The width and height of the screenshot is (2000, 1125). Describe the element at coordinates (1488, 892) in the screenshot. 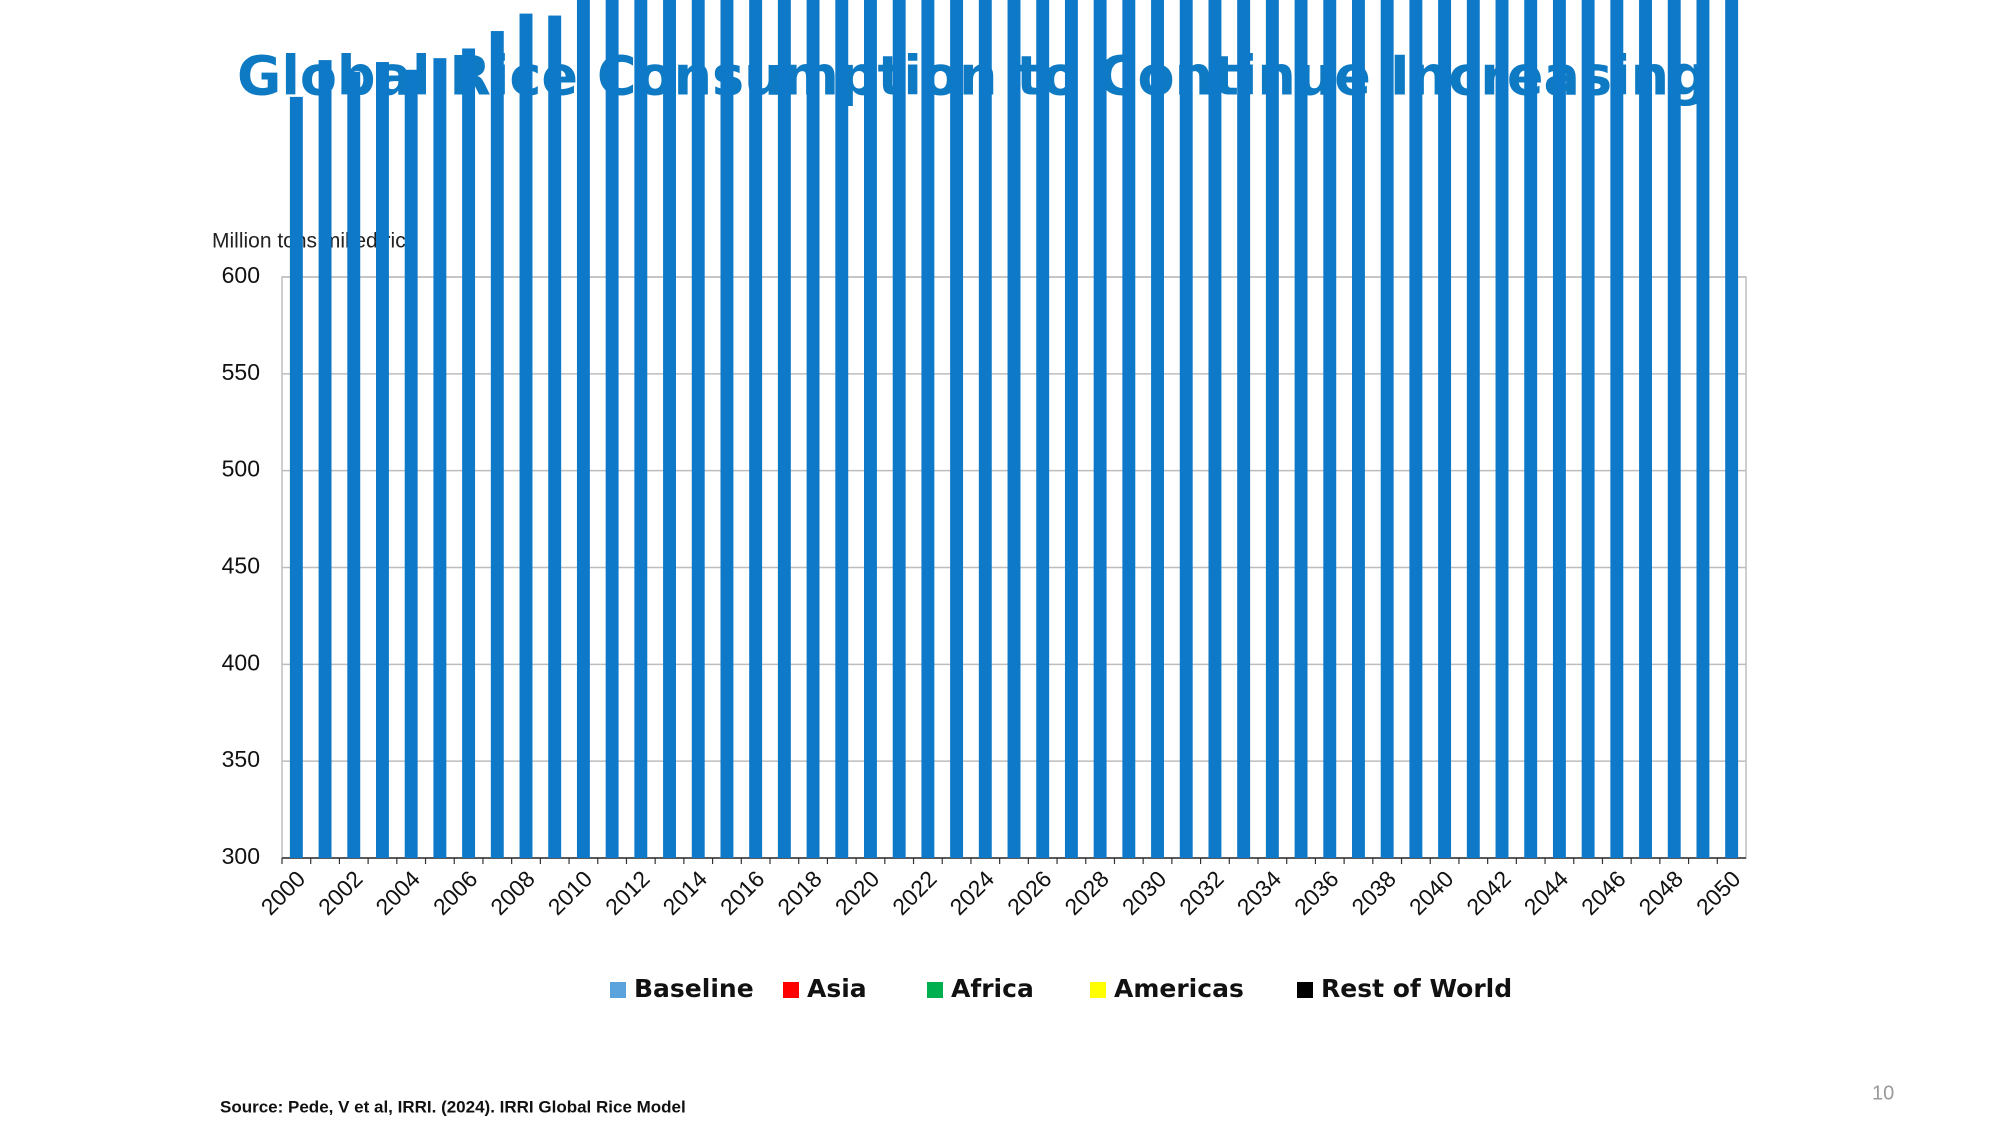

I see `x-tick-label: 2042` at that location.